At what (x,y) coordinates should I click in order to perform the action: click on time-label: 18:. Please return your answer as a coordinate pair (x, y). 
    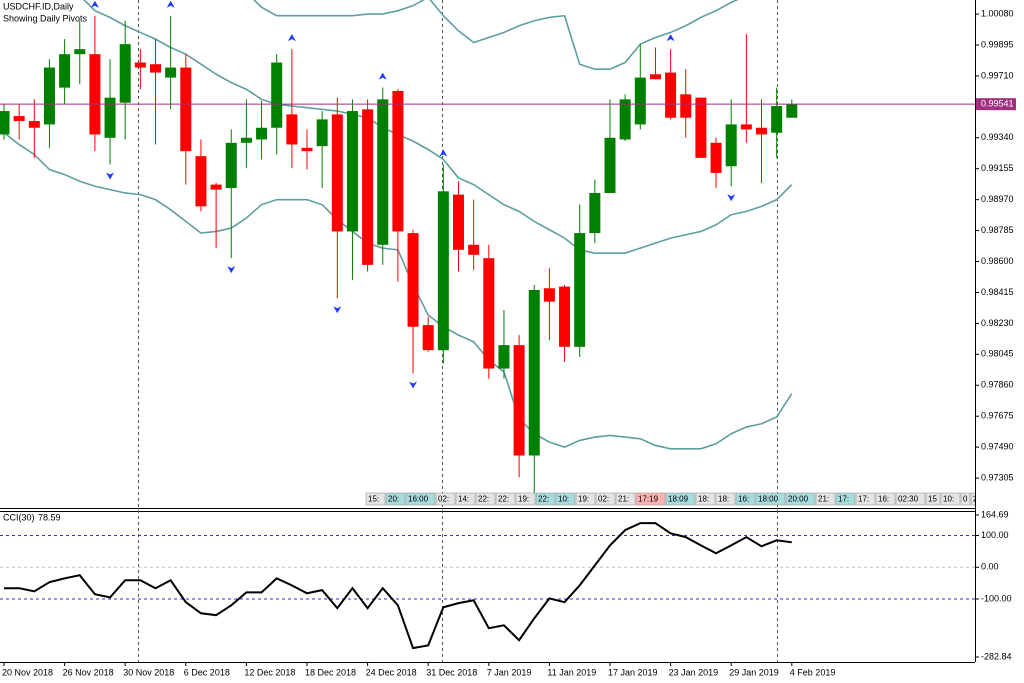
    Looking at the image, I should click on (723, 499).